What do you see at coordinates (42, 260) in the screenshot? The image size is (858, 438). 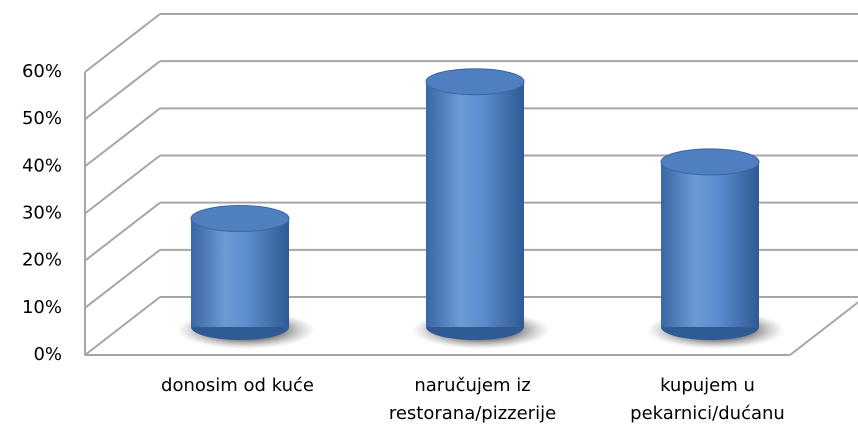 I see `y-tick-label: 20%` at bounding box center [42, 260].